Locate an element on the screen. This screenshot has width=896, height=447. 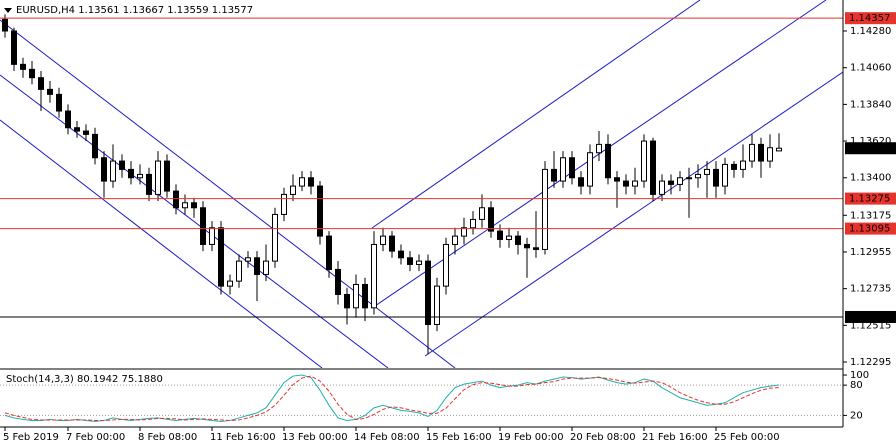
y-tick-label: 1.14060 is located at coordinates (870, 68).